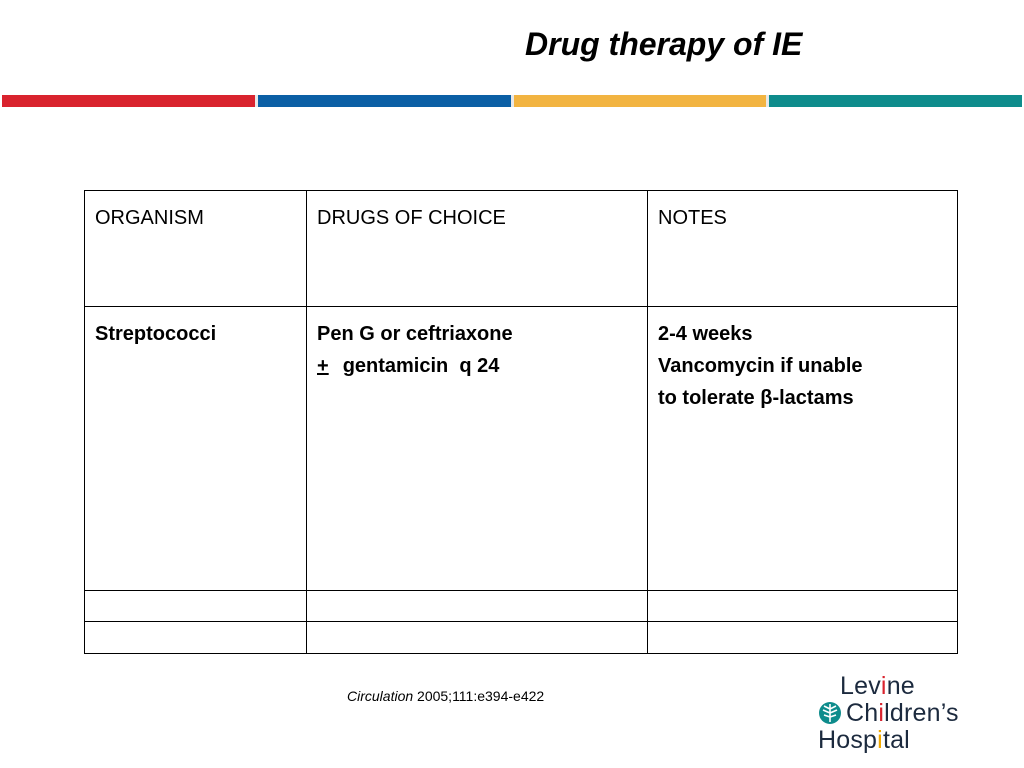 The width and height of the screenshot is (1024, 768). Describe the element at coordinates (902, 713) in the screenshot. I see `logo-line-2: Children’s` at that location.